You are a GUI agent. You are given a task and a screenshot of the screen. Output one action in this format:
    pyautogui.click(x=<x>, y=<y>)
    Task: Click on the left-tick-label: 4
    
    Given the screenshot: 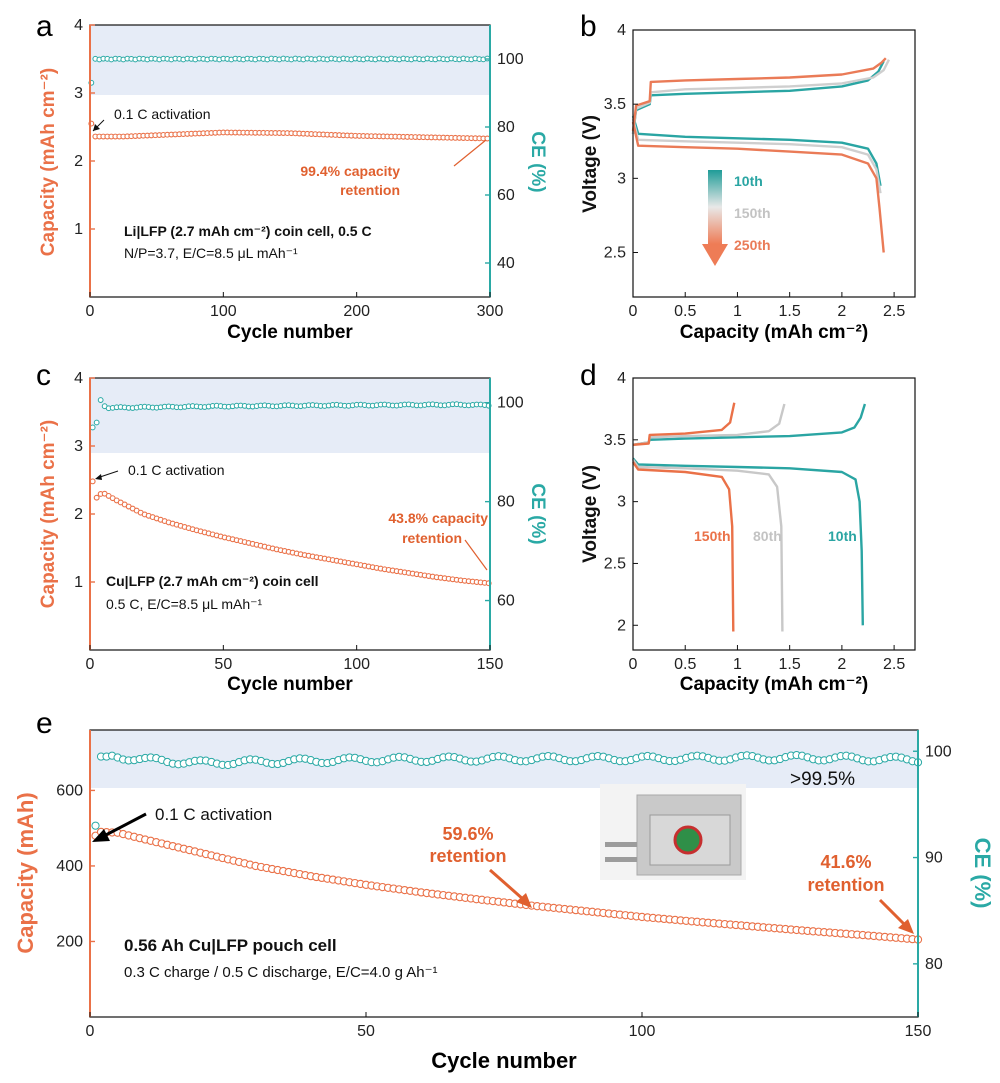 What is the action you would take?
    pyautogui.click(x=78, y=25)
    